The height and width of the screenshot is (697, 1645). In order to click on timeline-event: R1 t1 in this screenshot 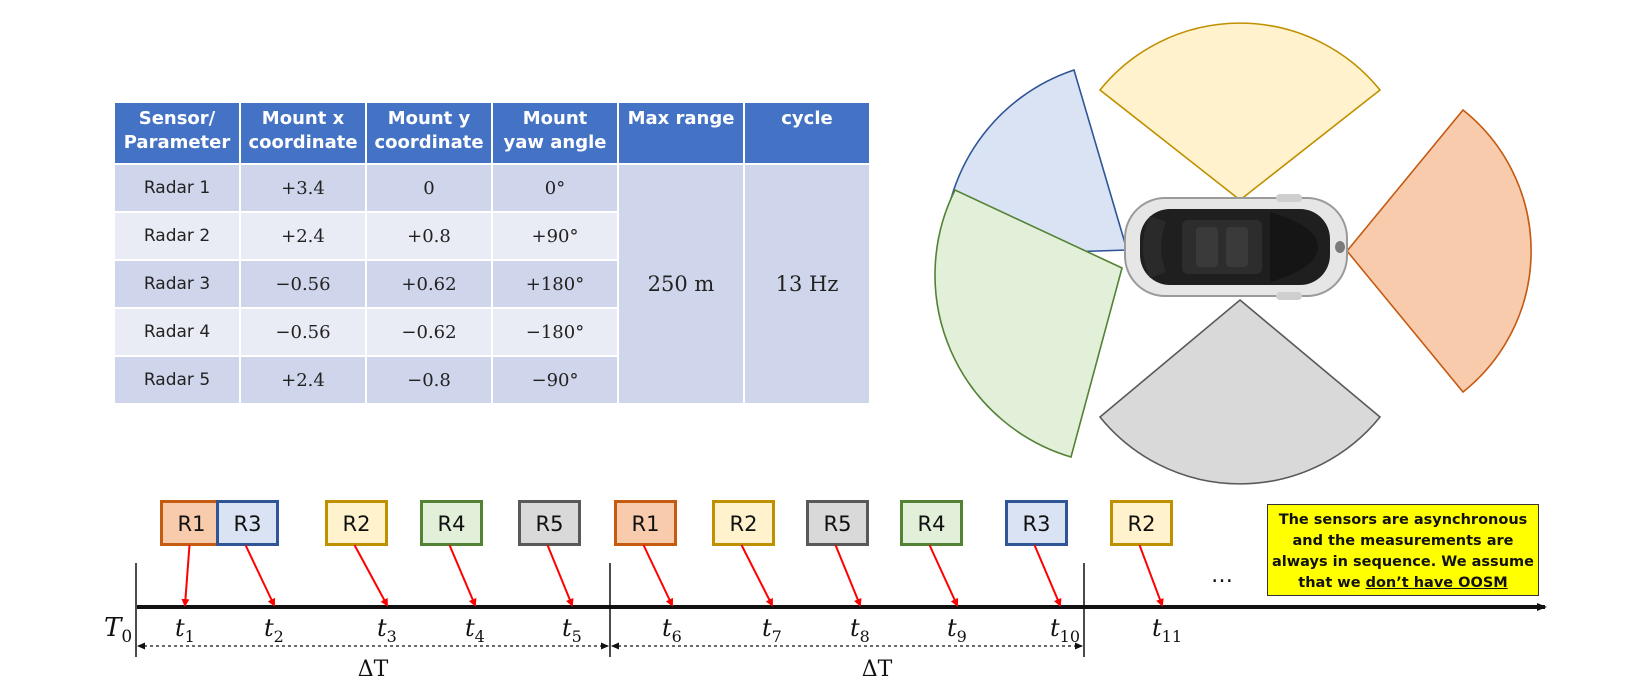, I will do `click(191, 573)`.